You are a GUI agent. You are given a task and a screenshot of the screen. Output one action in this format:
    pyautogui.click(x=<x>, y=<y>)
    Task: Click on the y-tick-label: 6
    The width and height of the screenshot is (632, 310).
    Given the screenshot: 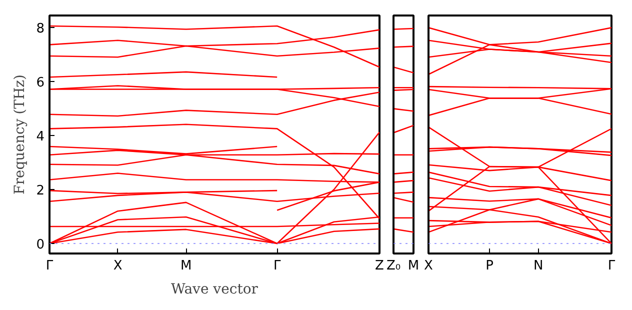 What is the action you would take?
    pyautogui.click(x=40, y=82)
    